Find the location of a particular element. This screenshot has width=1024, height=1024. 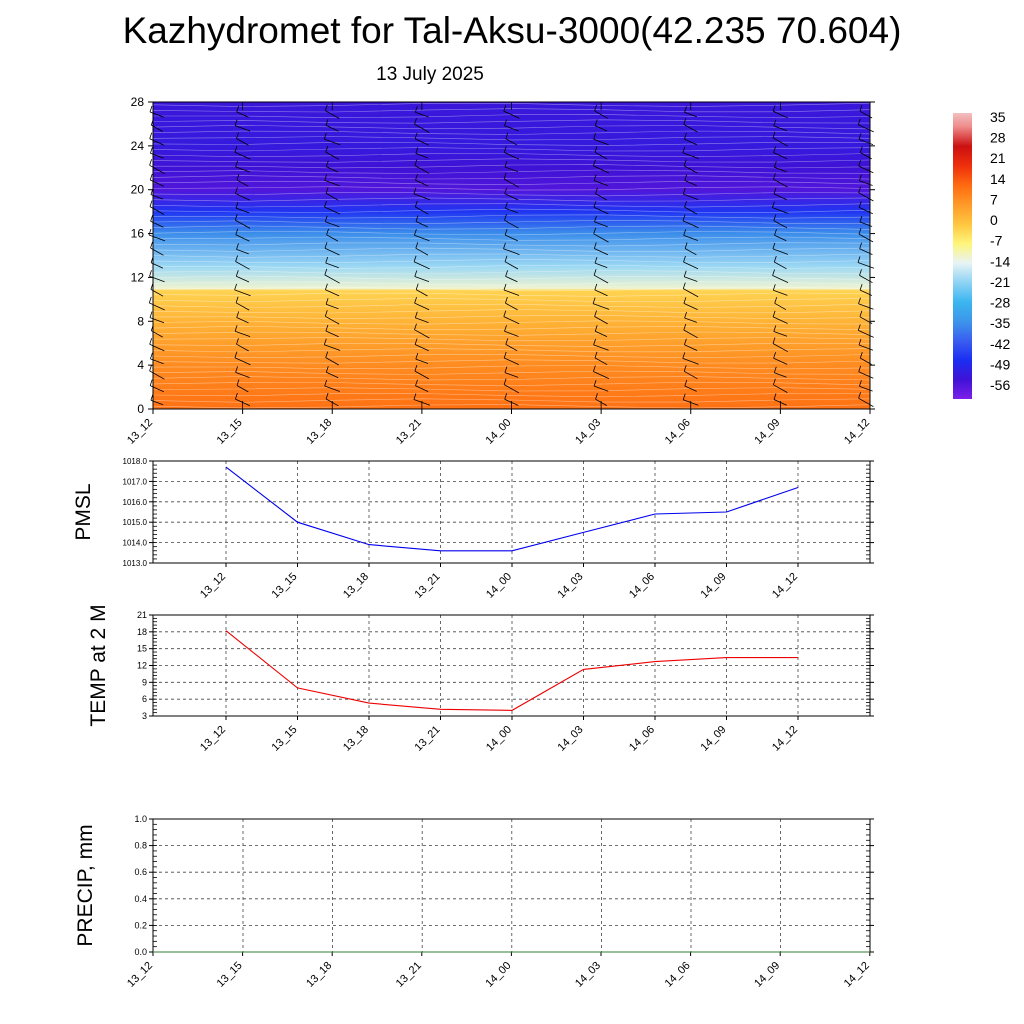

x-tick-label: 14_12 is located at coordinates (857, 432).